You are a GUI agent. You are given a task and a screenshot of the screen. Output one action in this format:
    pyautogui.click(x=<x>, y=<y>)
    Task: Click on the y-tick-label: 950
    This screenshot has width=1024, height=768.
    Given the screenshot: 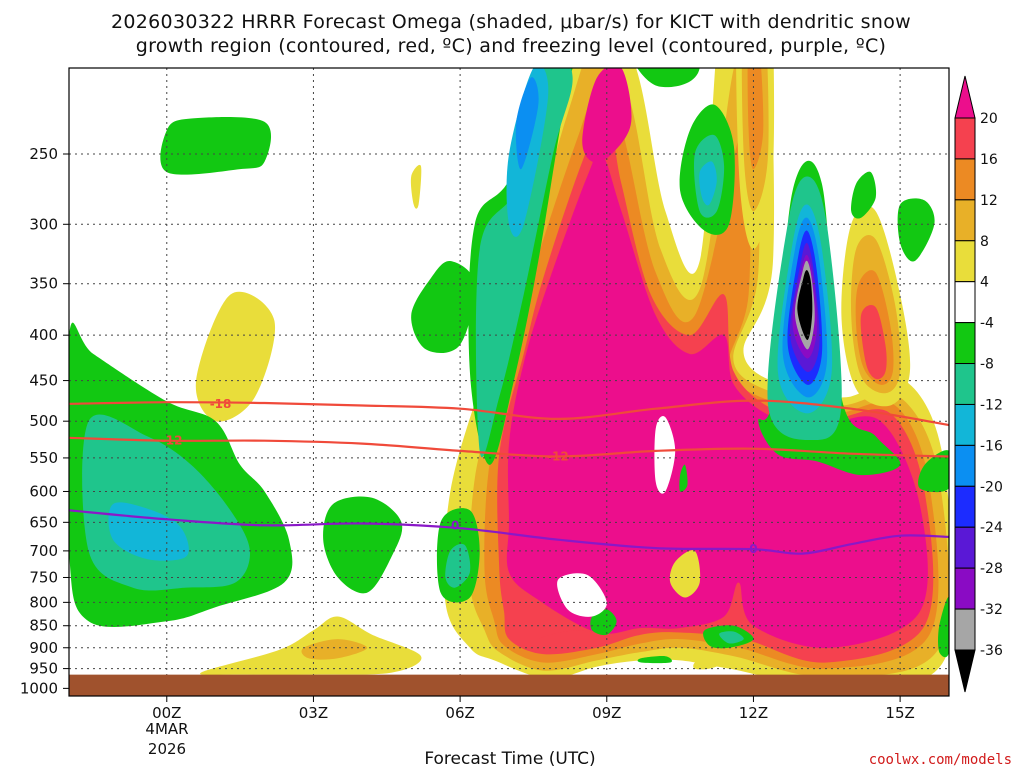 What is the action you would take?
    pyautogui.click(x=43, y=669)
    